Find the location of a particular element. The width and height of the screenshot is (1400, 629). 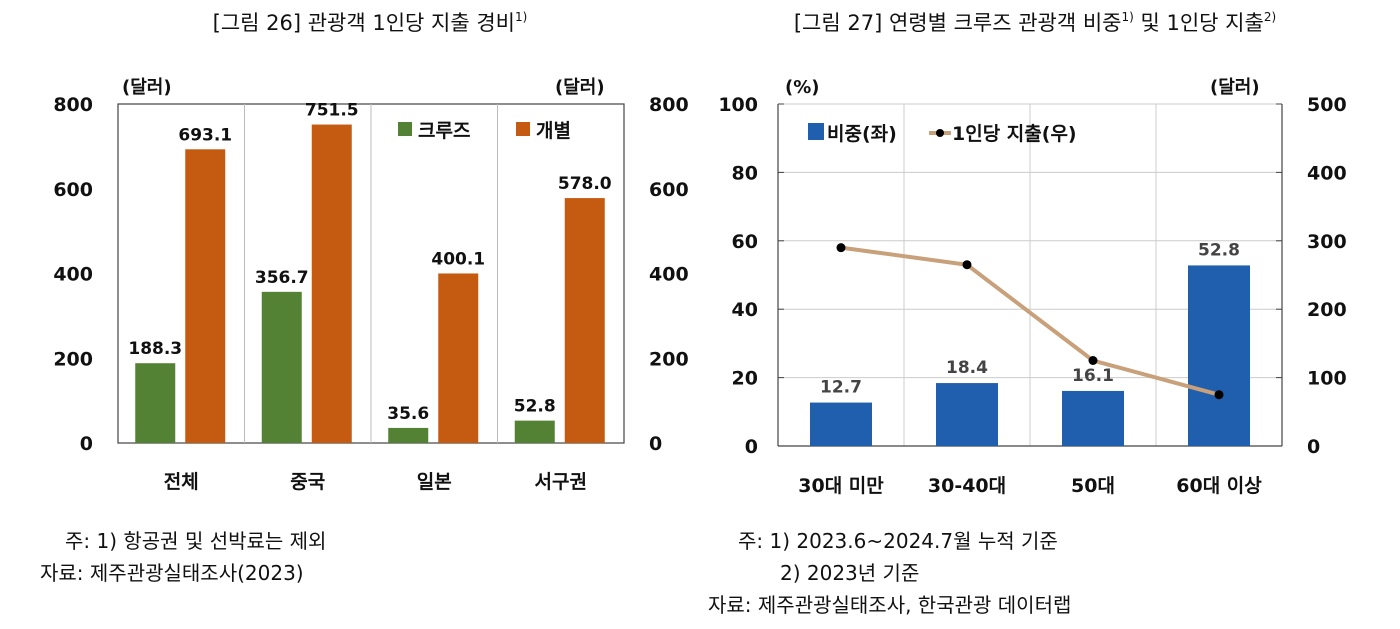

y-axis-left-unit: (달러) is located at coordinates (147, 87).